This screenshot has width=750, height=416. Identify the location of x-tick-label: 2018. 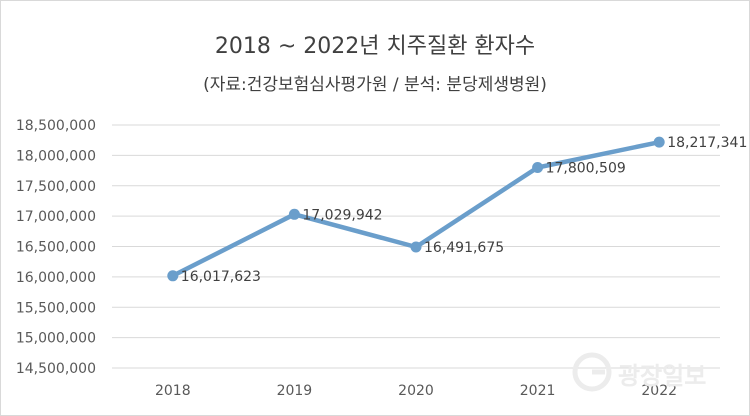
(173, 391).